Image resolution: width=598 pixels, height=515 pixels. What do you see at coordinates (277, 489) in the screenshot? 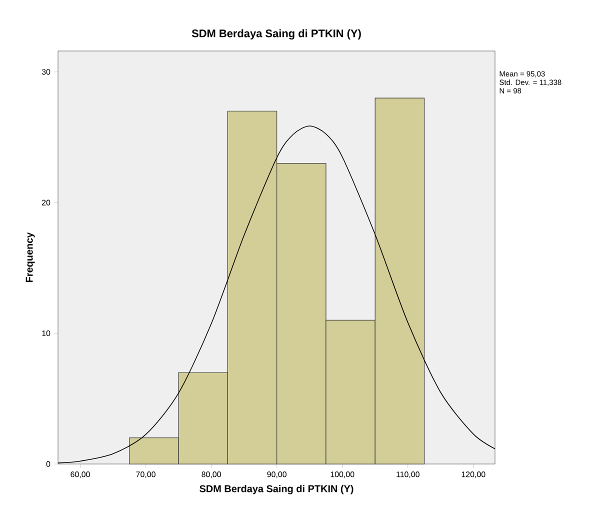
I see `x-axis-title: SDM Berdaya Saing di PTKIN (Y)` at bounding box center [277, 489].